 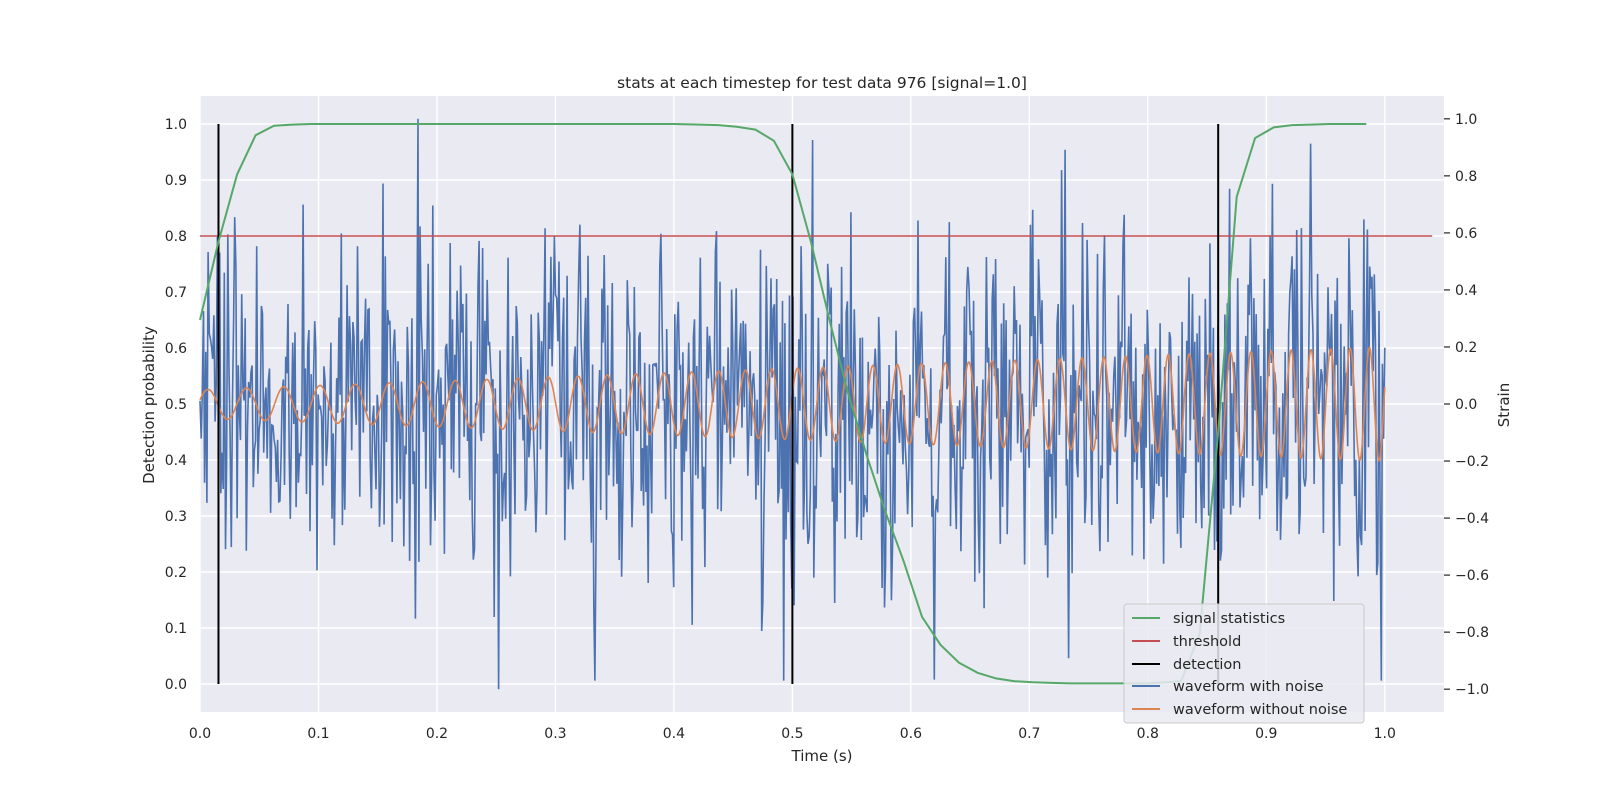 I want to click on y-tick-label-right: −0.8, so click(x=1472, y=633).